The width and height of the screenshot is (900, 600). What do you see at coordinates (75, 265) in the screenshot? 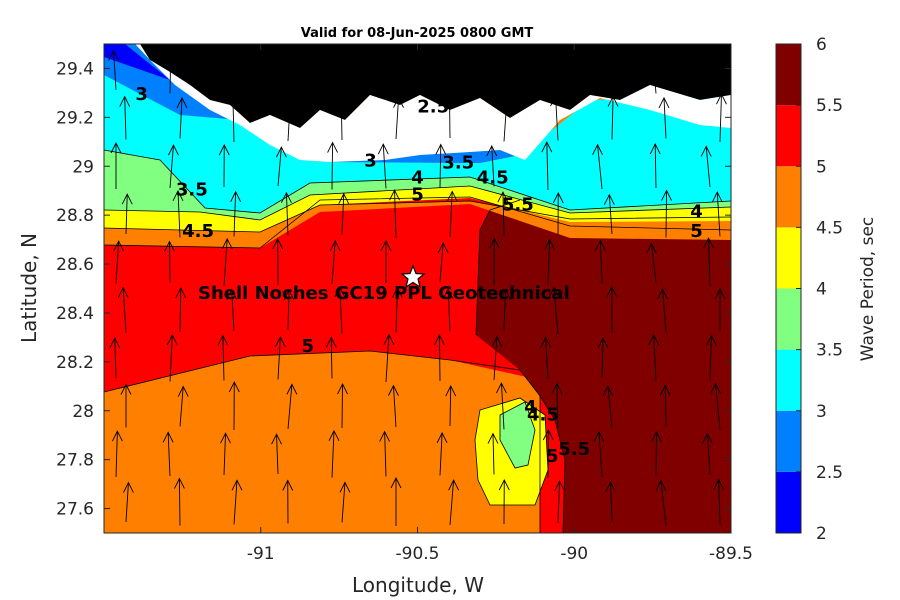
I see `y-tick-label: 28.6` at bounding box center [75, 265].